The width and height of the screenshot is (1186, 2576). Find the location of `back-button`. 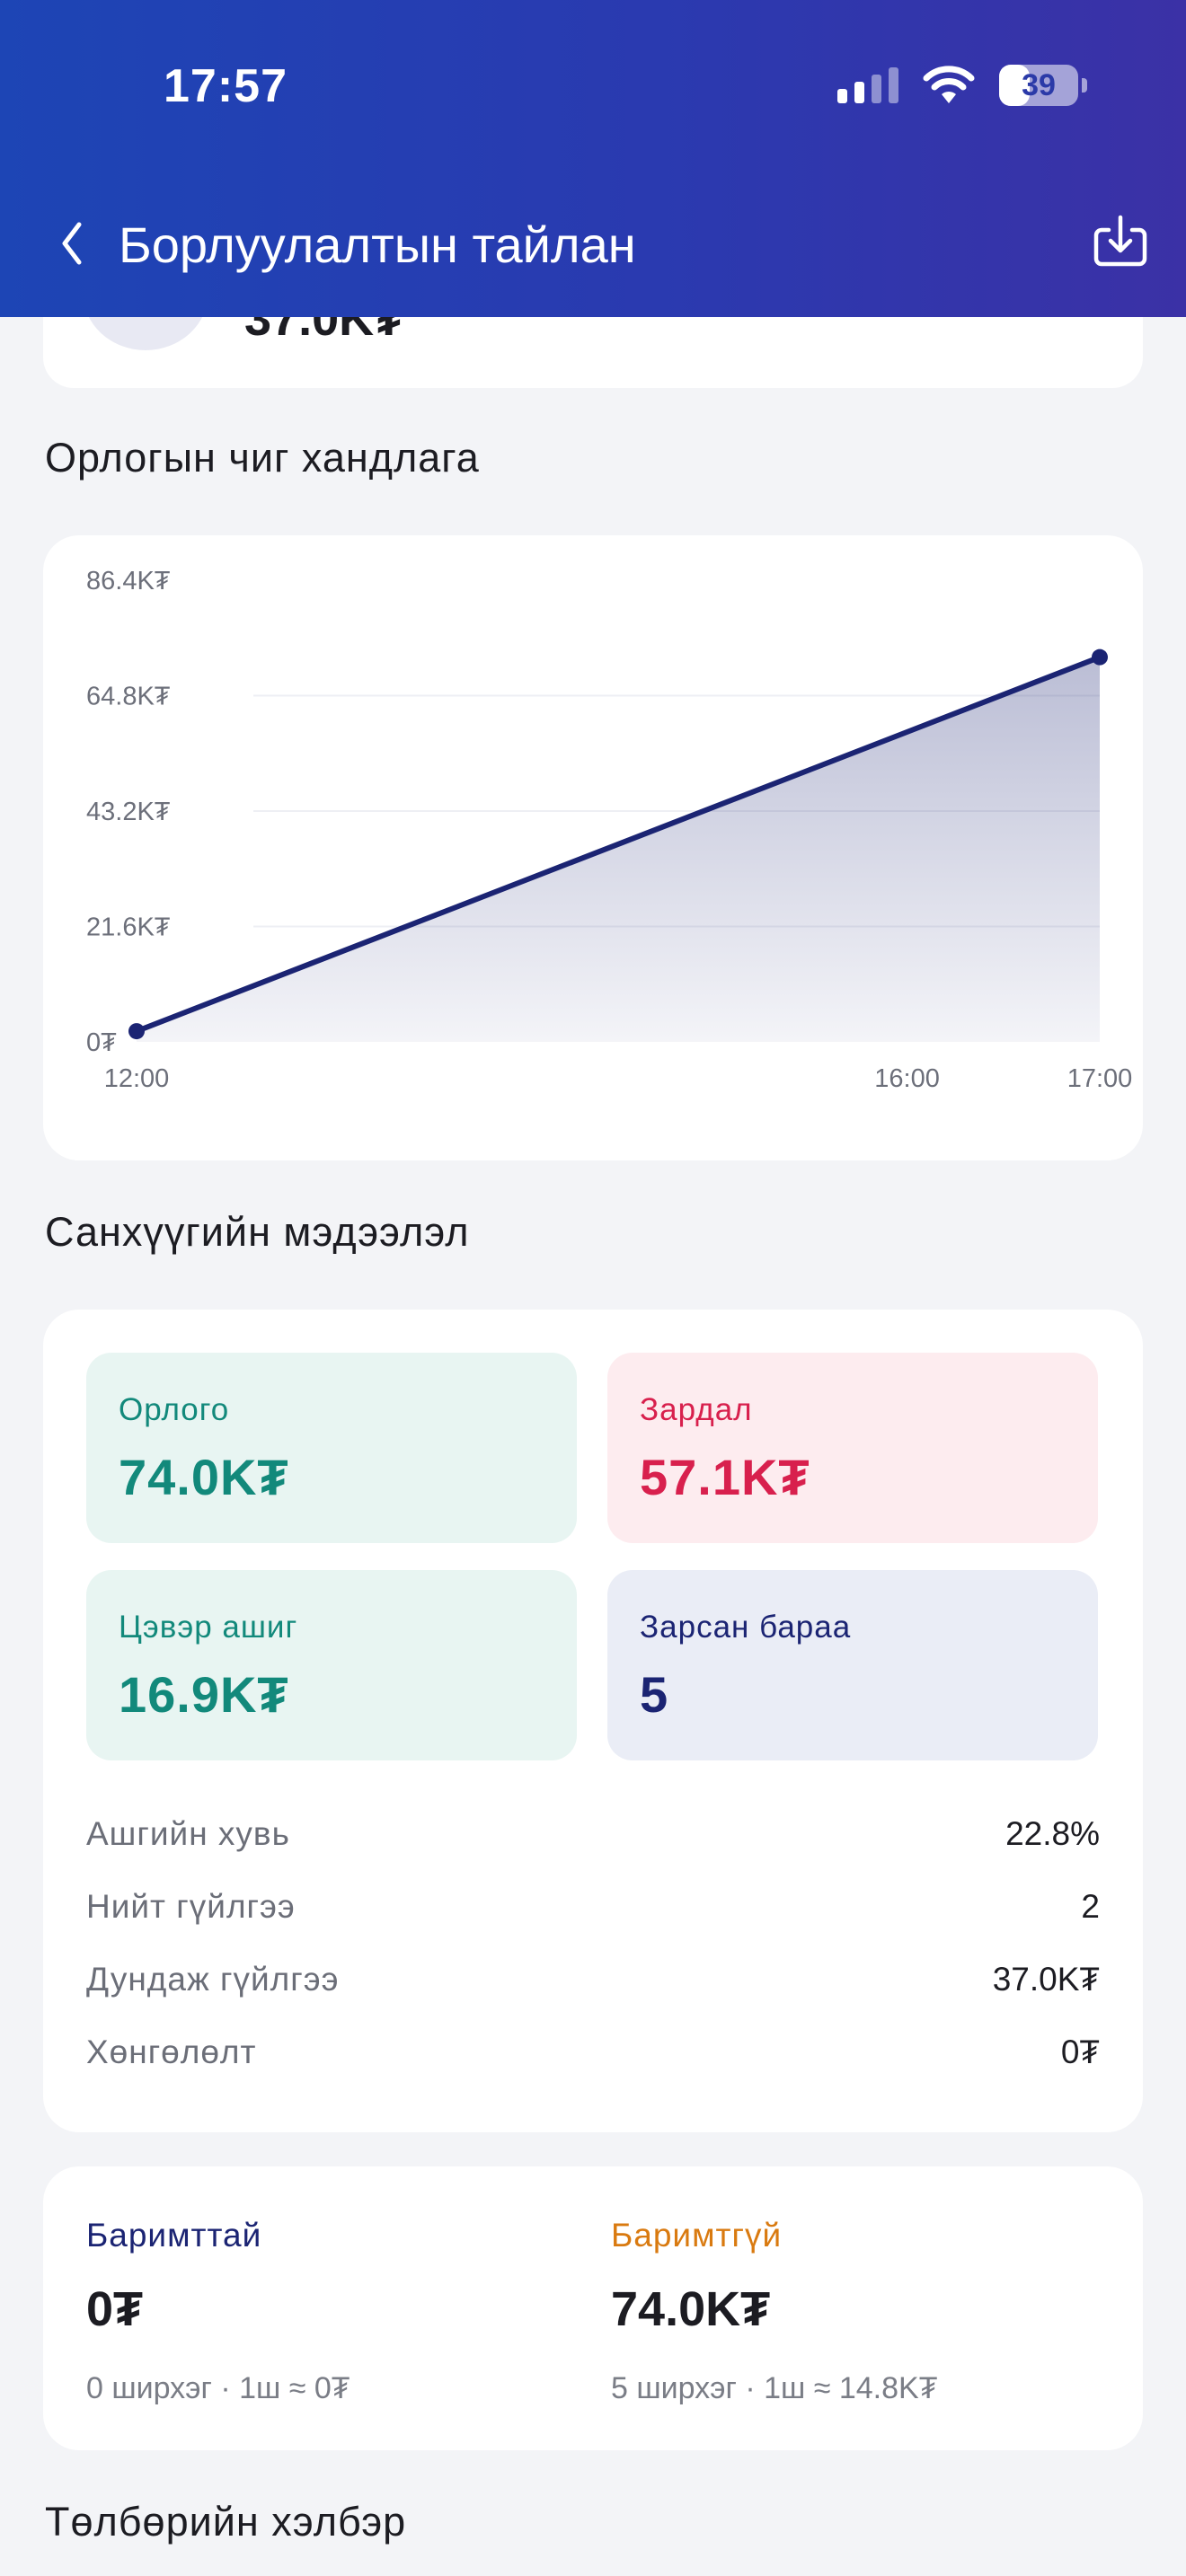

back-button is located at coordinates (74, 243).